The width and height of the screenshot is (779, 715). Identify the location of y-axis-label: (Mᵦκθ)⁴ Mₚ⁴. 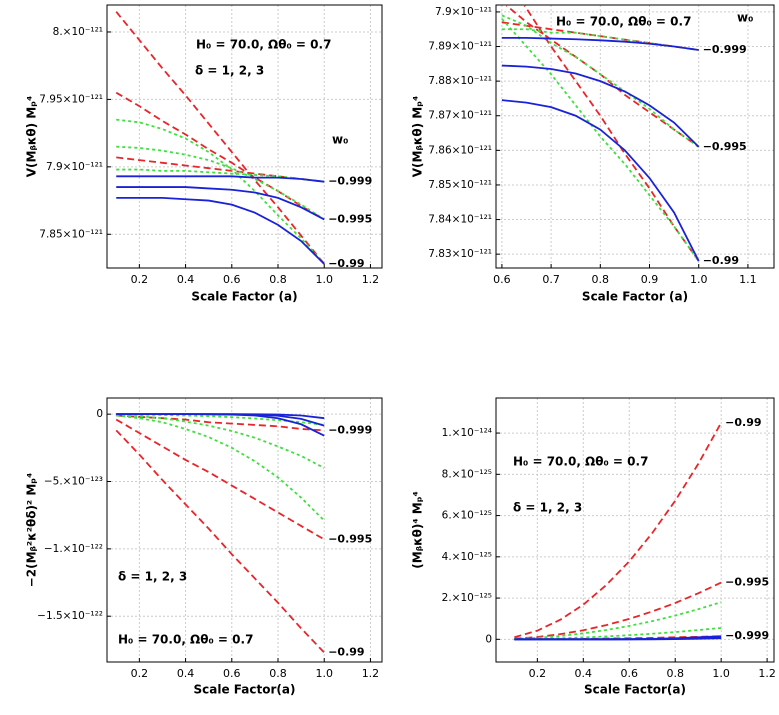
(418, 529).